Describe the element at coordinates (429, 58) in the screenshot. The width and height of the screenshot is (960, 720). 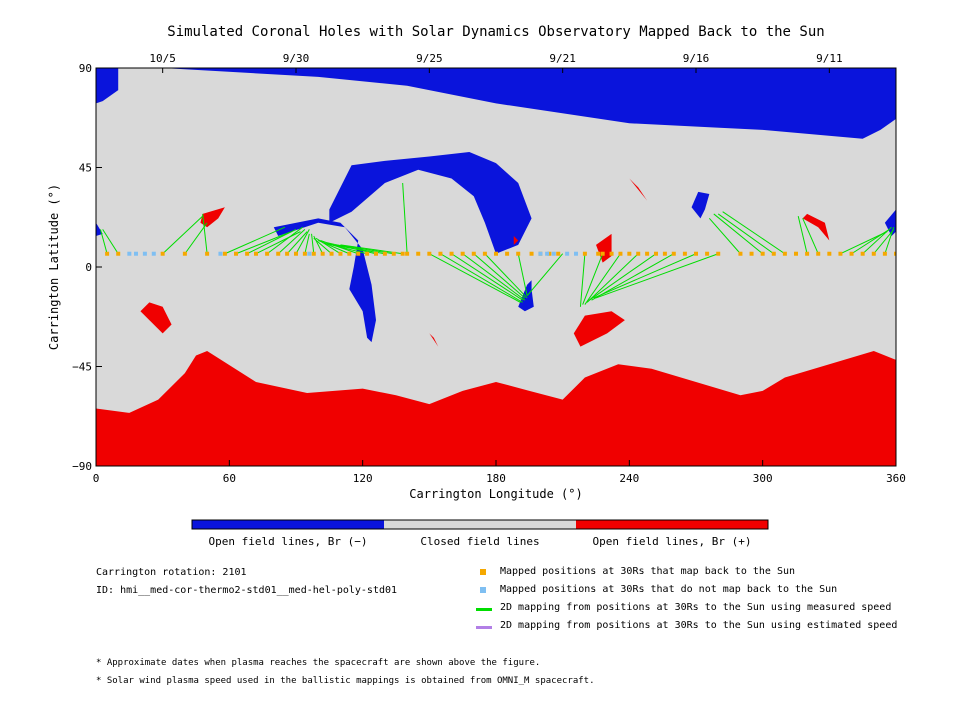
I see `top-date-label-2: 9/25` at that location.